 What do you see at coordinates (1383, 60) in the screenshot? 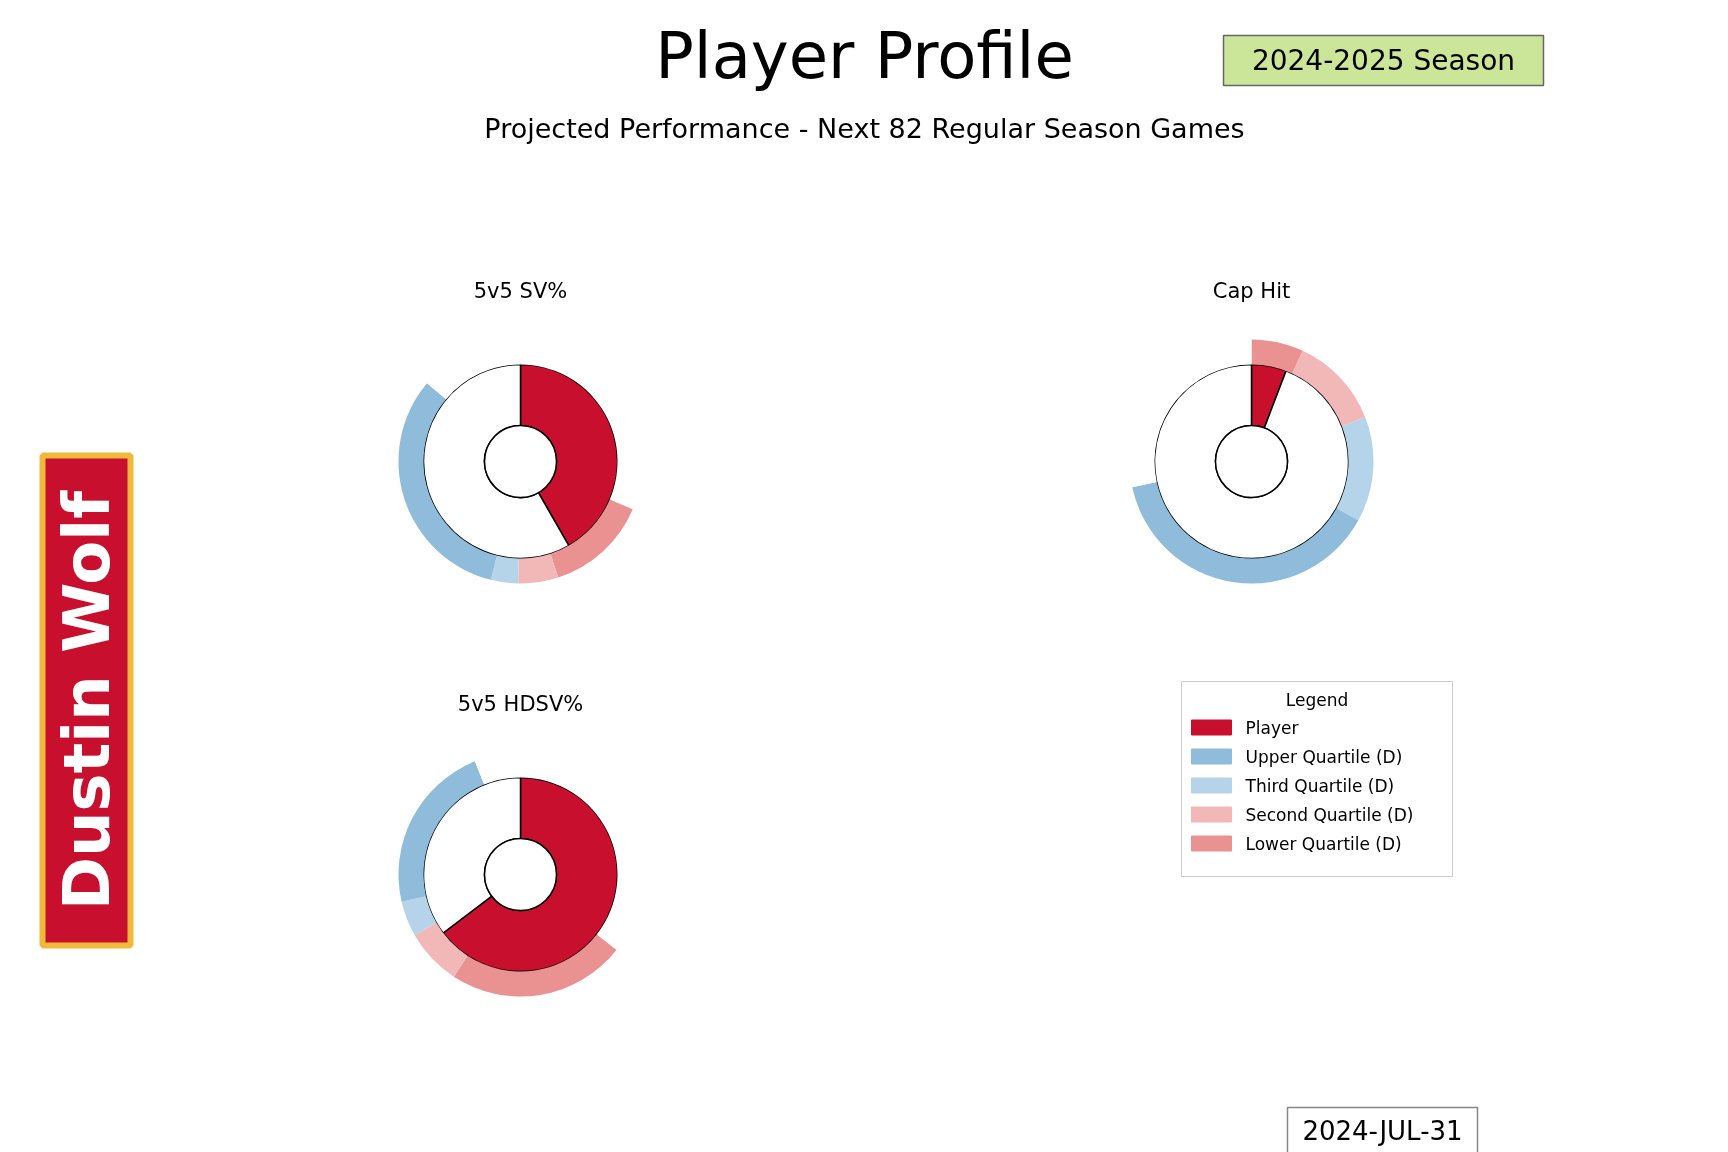
I see `text: 2024-2025 Season` at bounding box center [1383, 60].